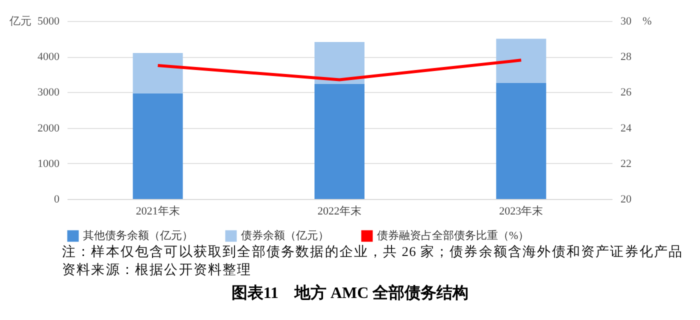  Describe the element at coordinates (626, 200) in the screenshot. I see `y2-tick-label: 20` at that location.